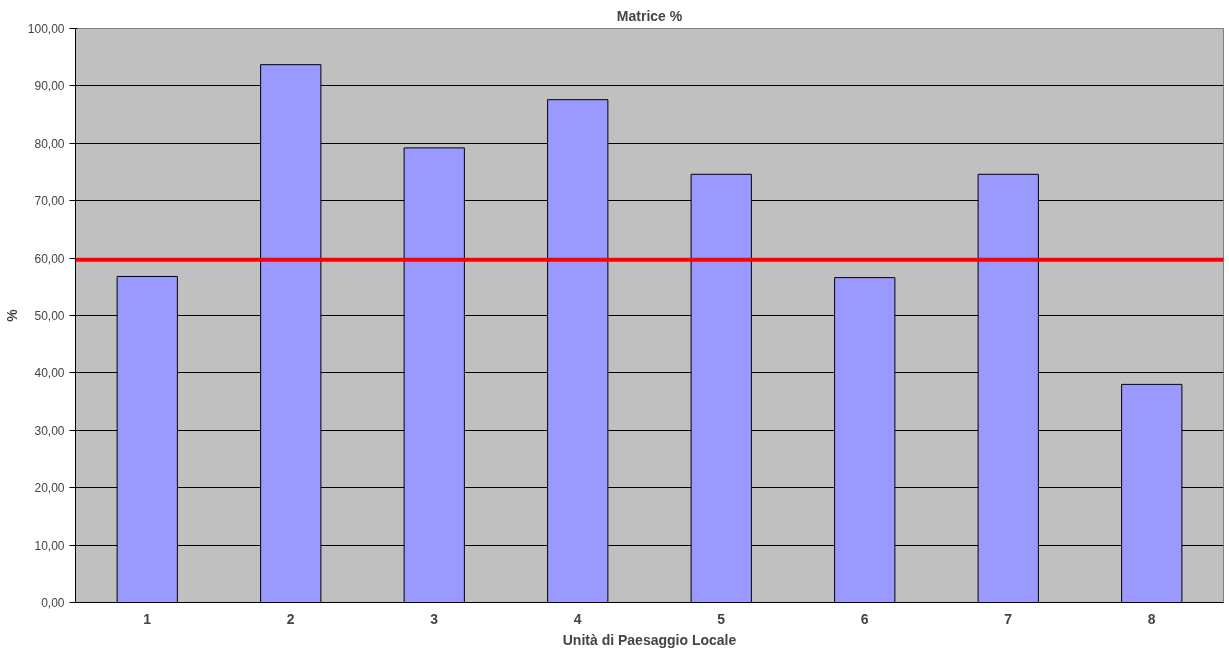 The height and width of the screenshot is (654, 1229). What do you see at coordinates (11, 315) in the screenshot?
I see `y-axis-title: %` at bounding box center [11, 315].